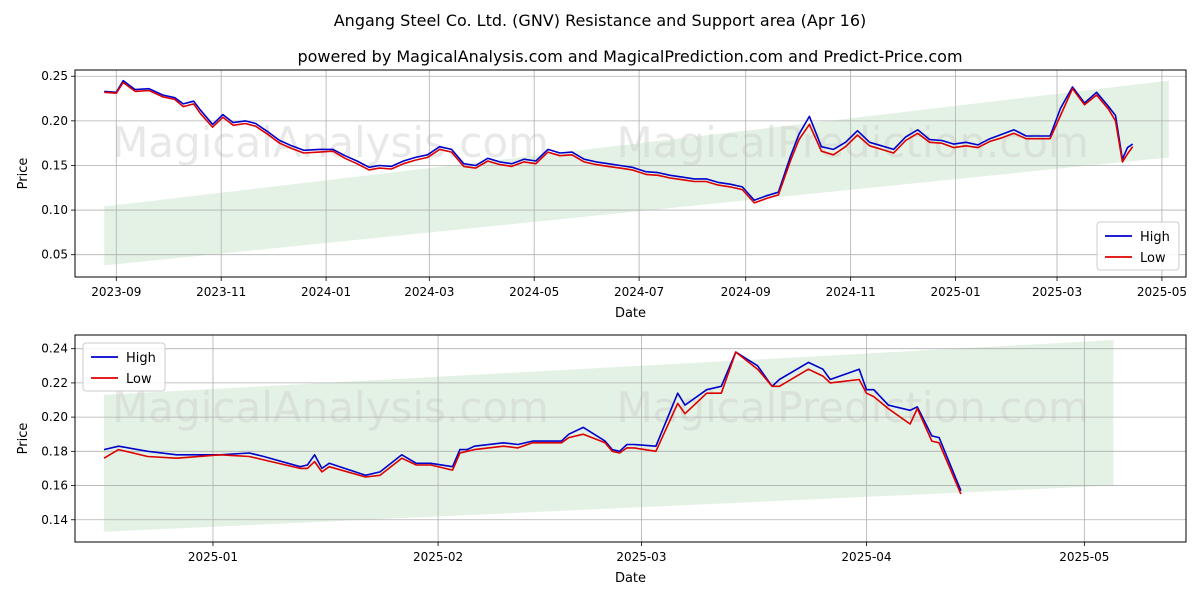  Describe the element at coordinates (866, 557) in the screenshot. I see `x-tick-label: 2025-04` at that location.